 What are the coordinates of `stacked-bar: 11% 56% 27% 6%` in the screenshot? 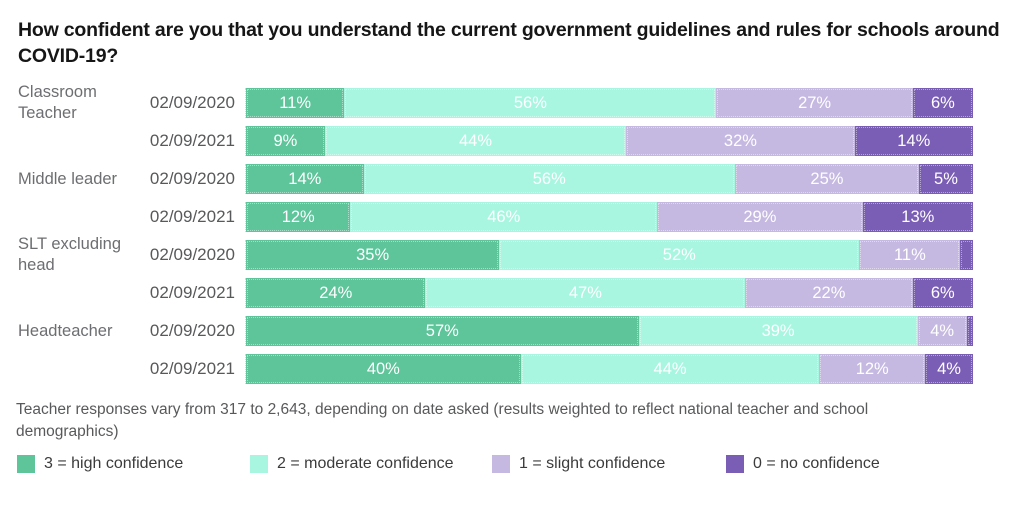 It's located at (609, 103).